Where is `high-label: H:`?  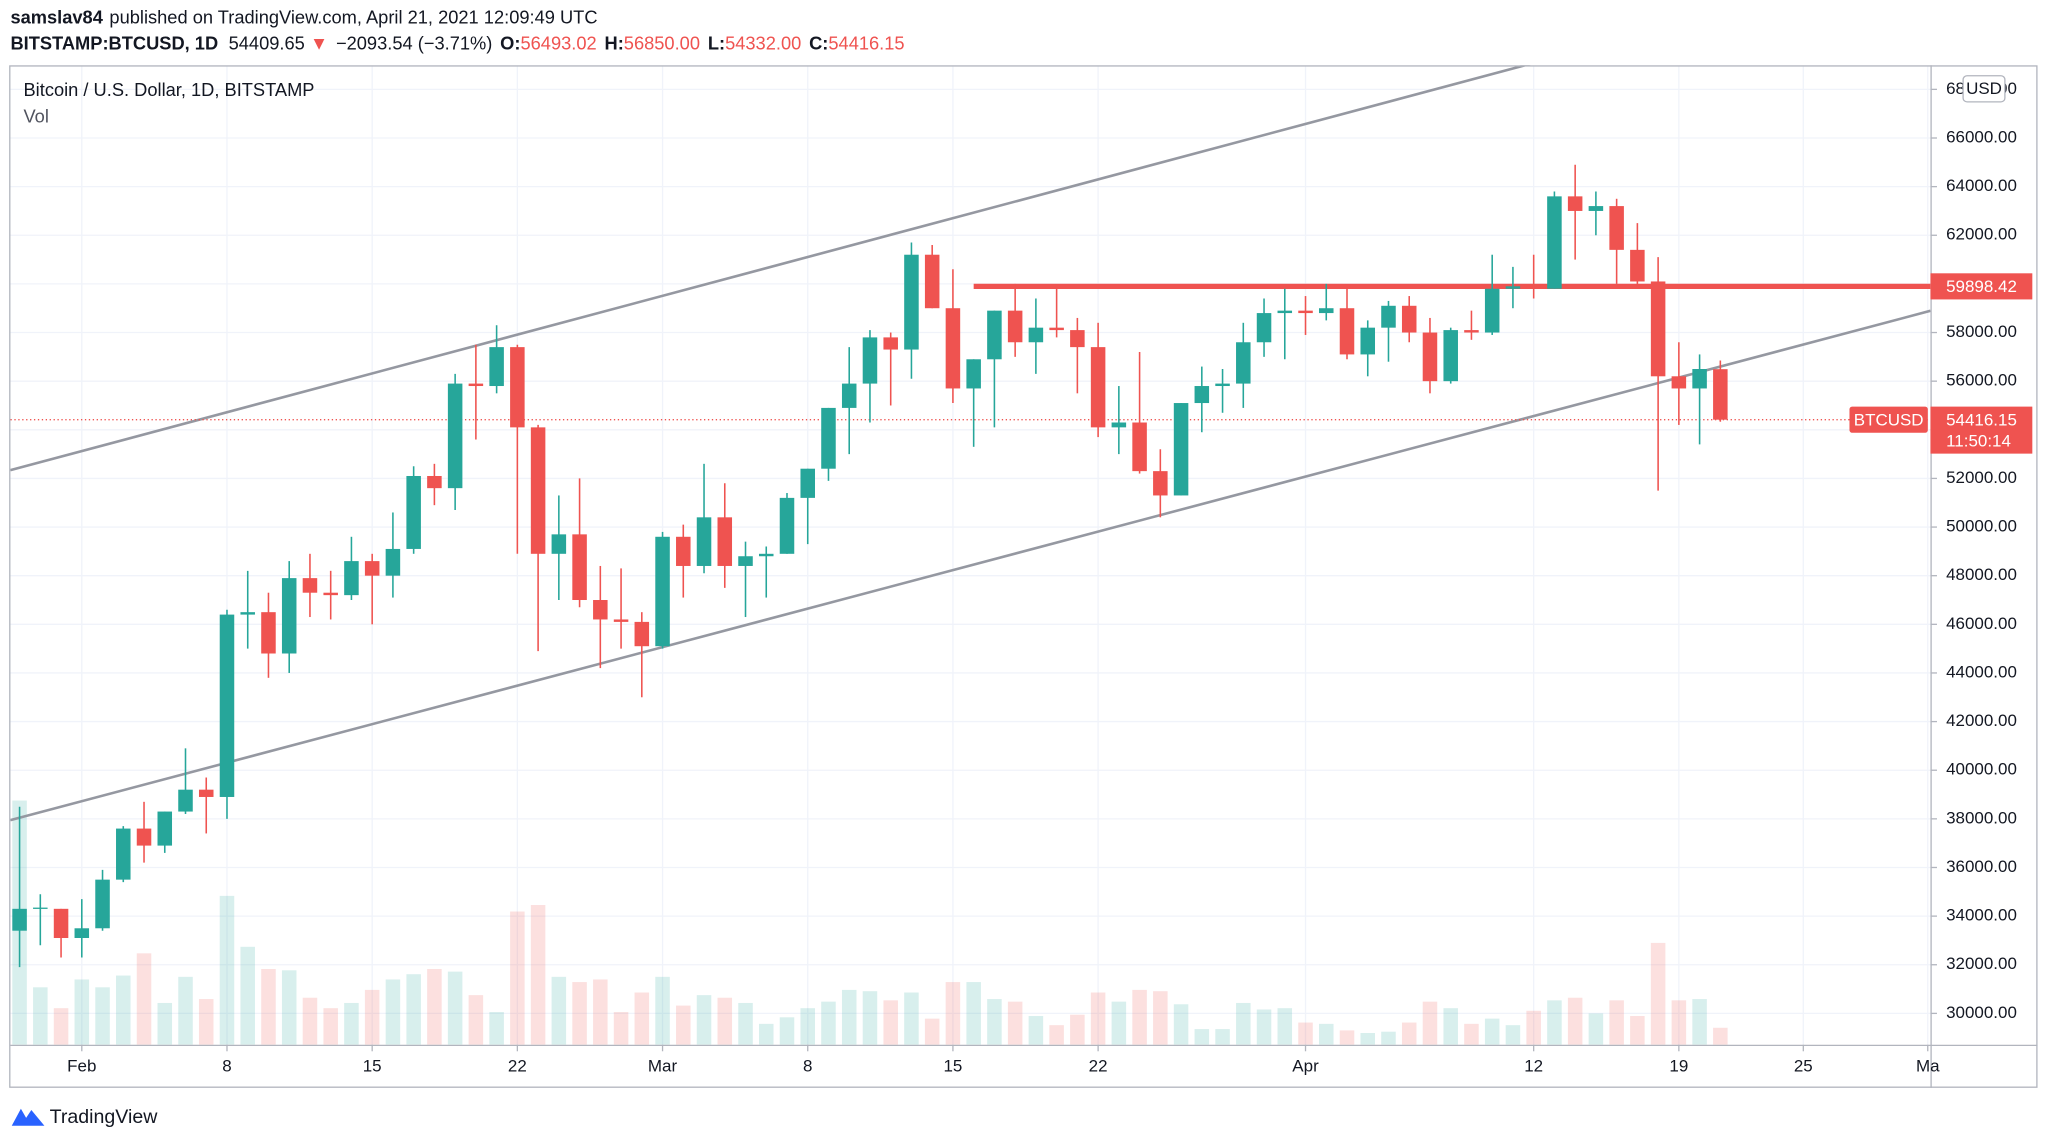 high-label: H: is located at coordinates (614, 42).